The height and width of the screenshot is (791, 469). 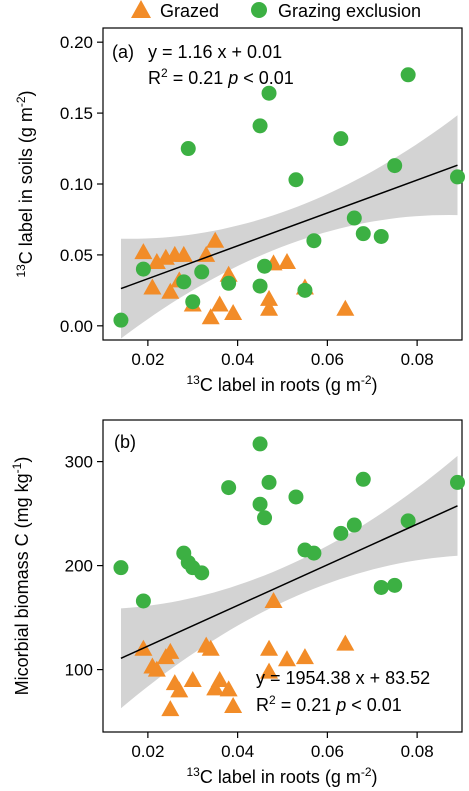 I want to click on x-axis-label-b: 13C label in roots (g m-2), so click(x=281, y=776).